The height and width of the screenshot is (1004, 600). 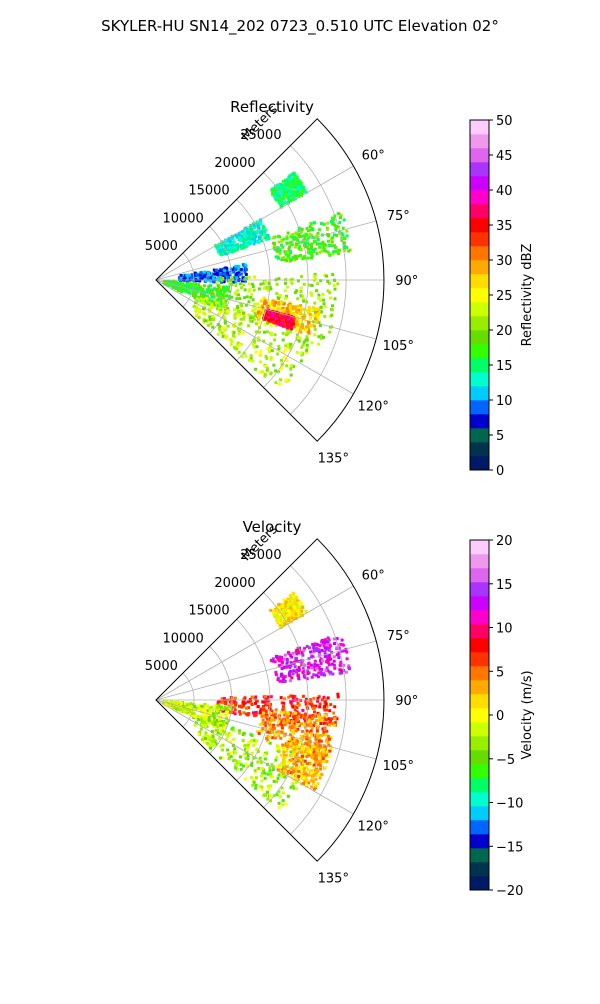 I want to click on radial-tick-label: 25000, so click(x=260, y=135).